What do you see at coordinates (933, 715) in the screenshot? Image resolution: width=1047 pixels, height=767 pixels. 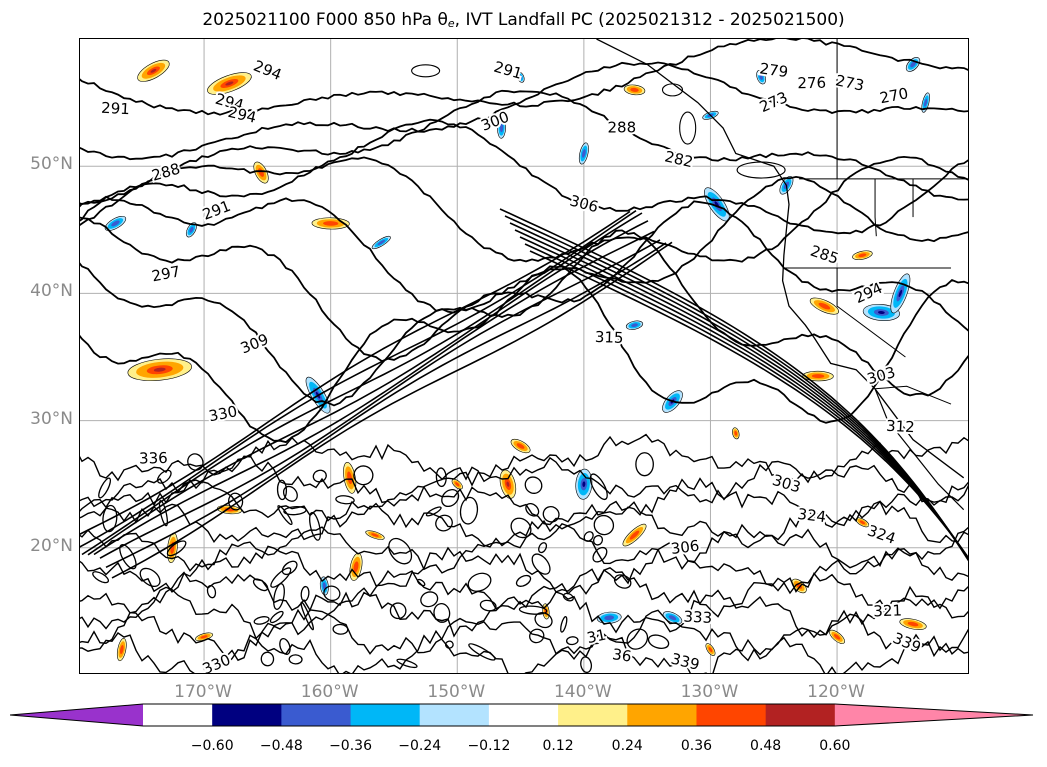 I see `colorbar-over-extension` at bounding box center [933, 715].